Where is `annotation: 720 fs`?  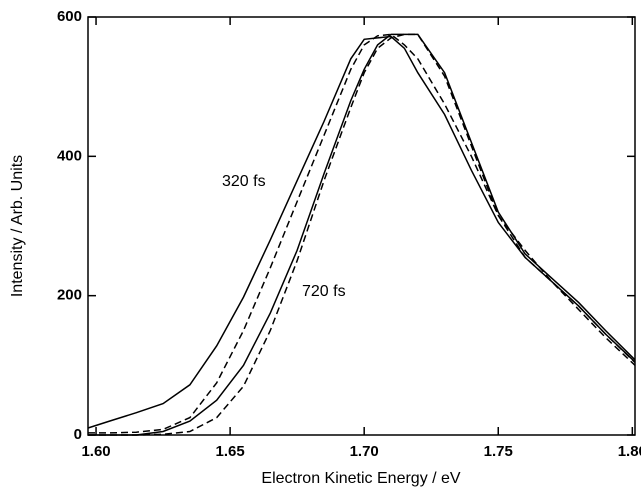 annotation: 720 fs is located at coordinates (324, 291).